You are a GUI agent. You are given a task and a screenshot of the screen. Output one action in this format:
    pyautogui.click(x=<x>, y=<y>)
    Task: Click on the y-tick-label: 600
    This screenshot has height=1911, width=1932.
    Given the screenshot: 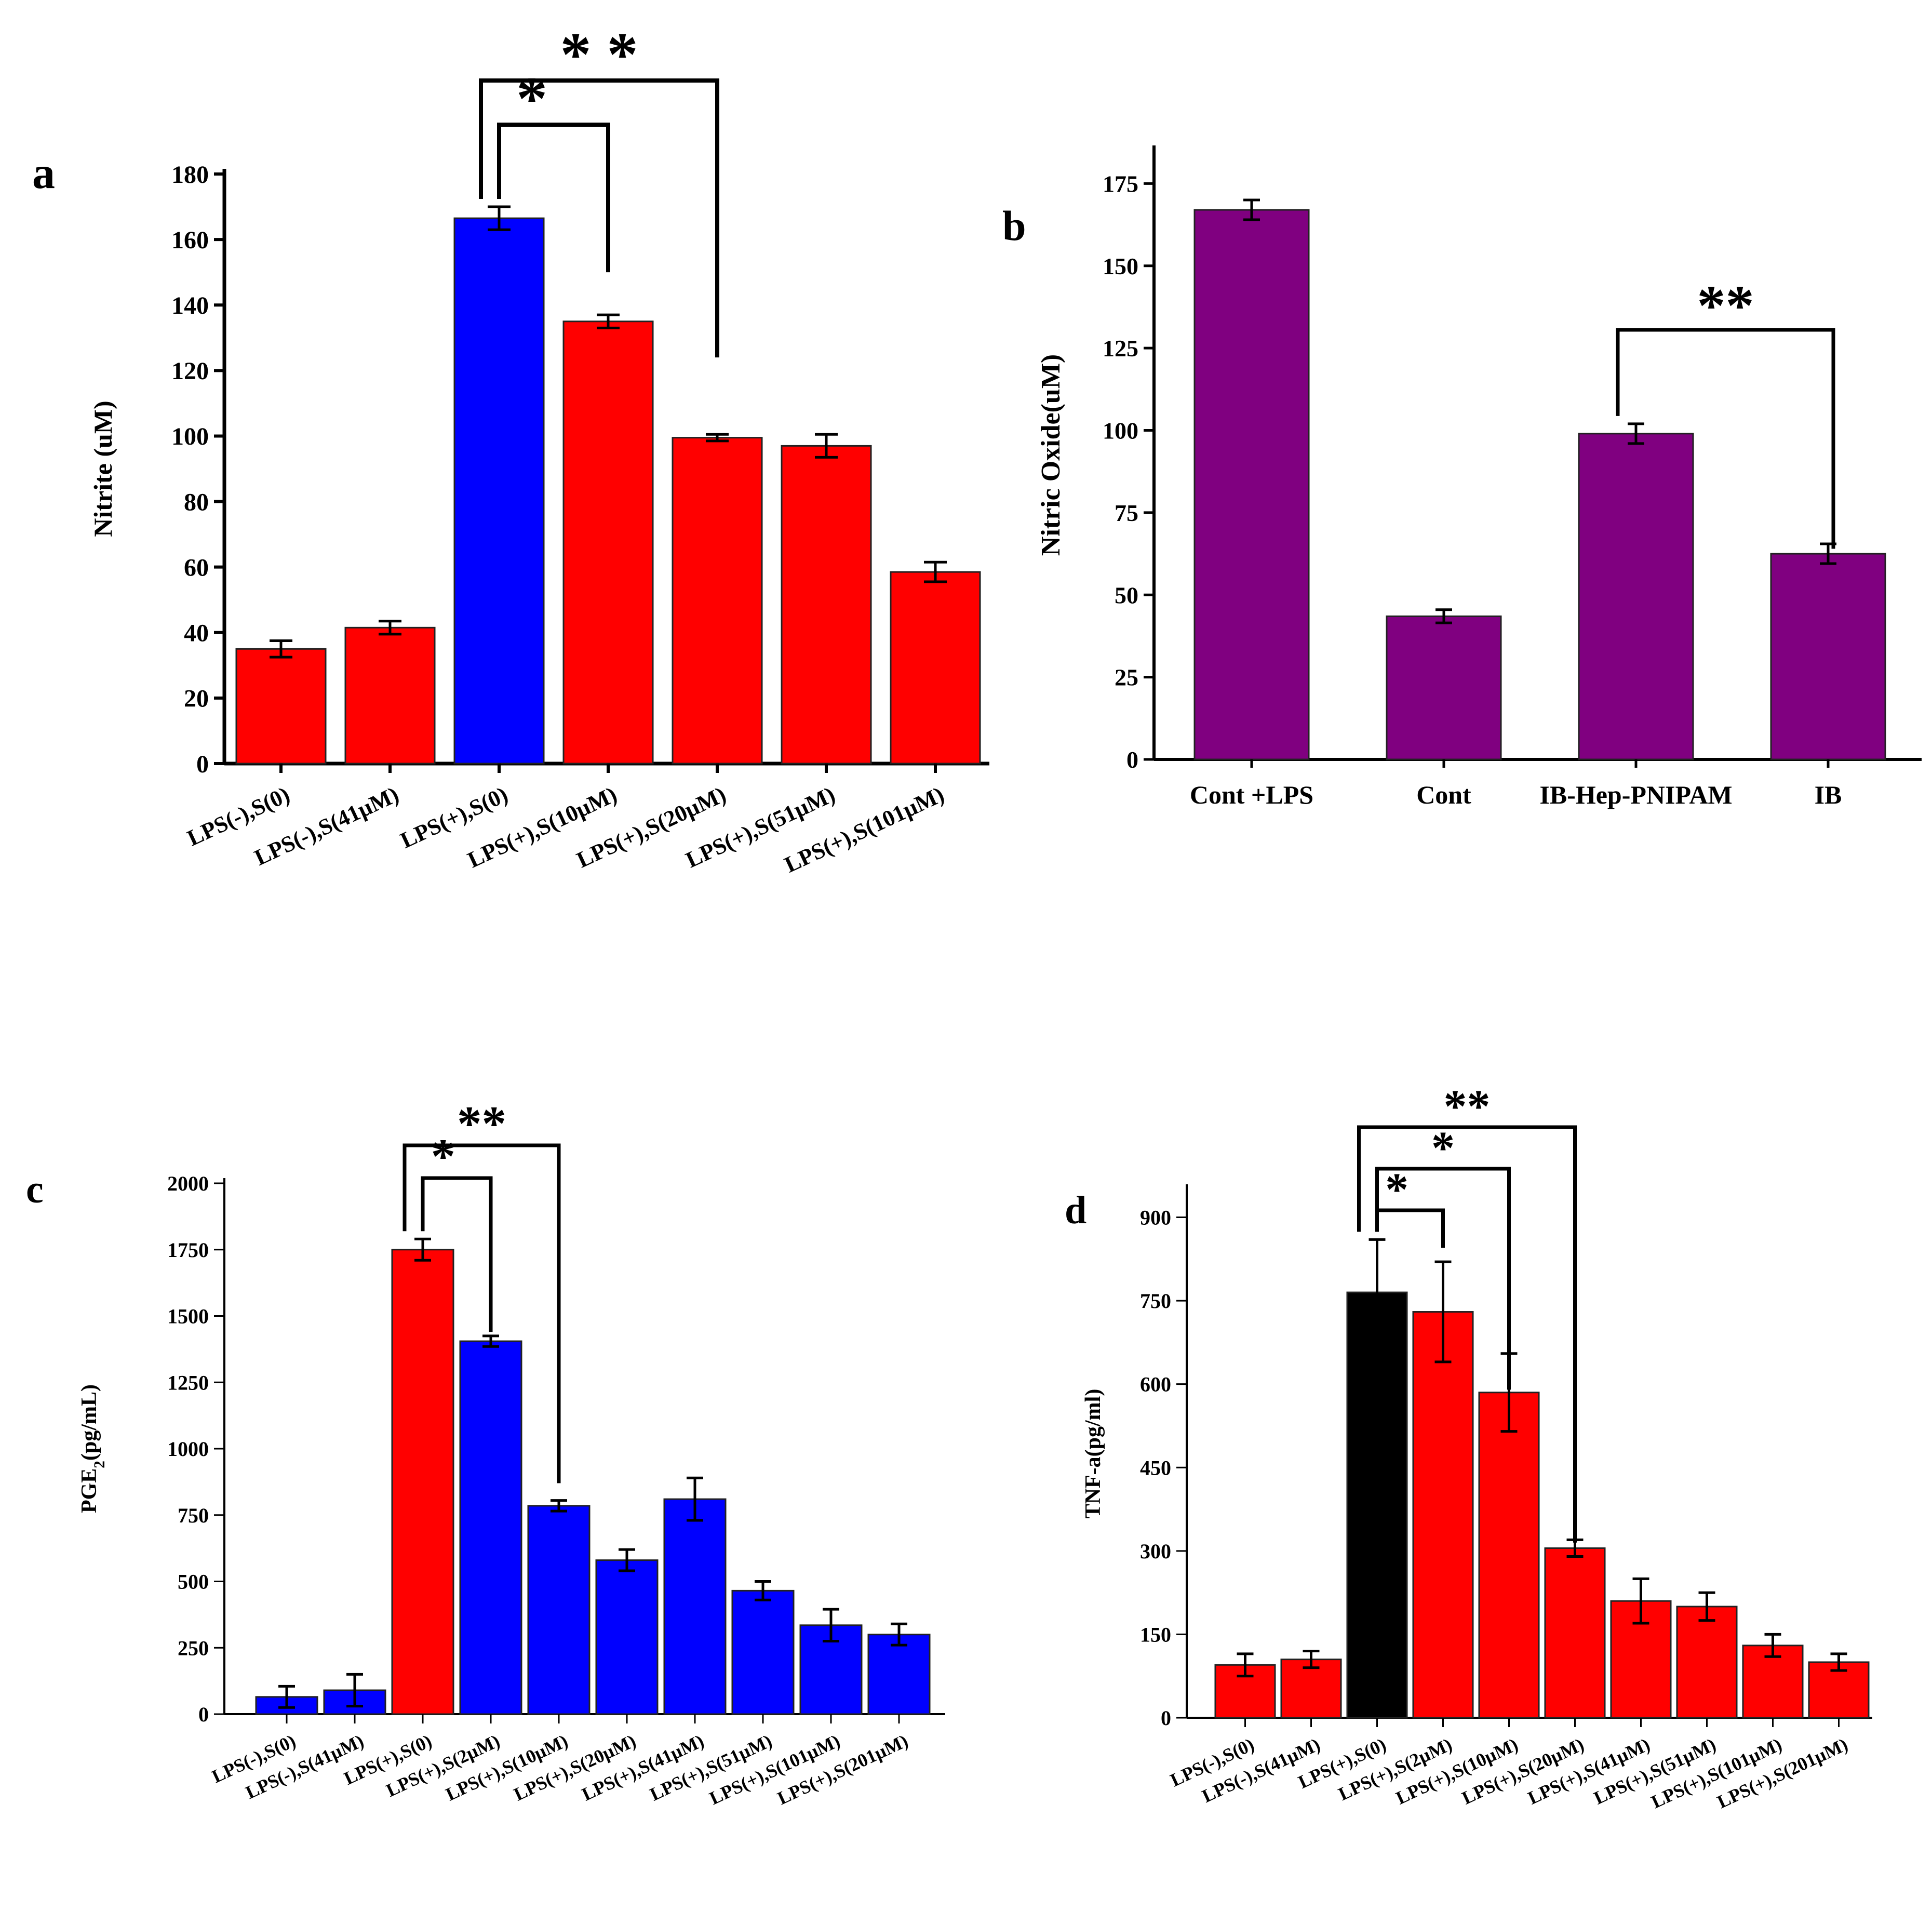 What is the action you would take?
    pyautogui.click(x=1155, y=1384)
    